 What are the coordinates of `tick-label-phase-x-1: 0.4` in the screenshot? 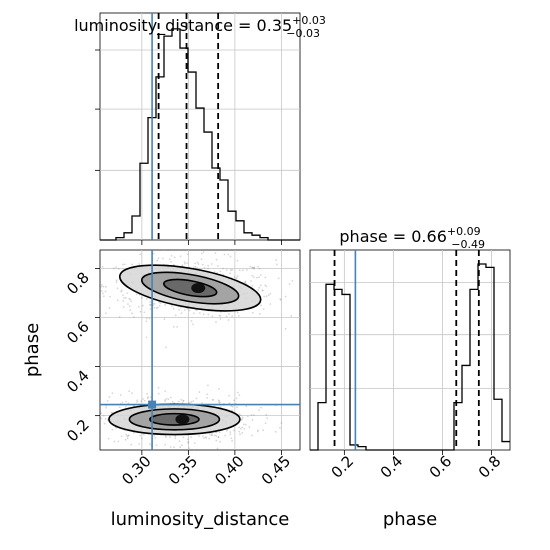 It's located at (392, 467).